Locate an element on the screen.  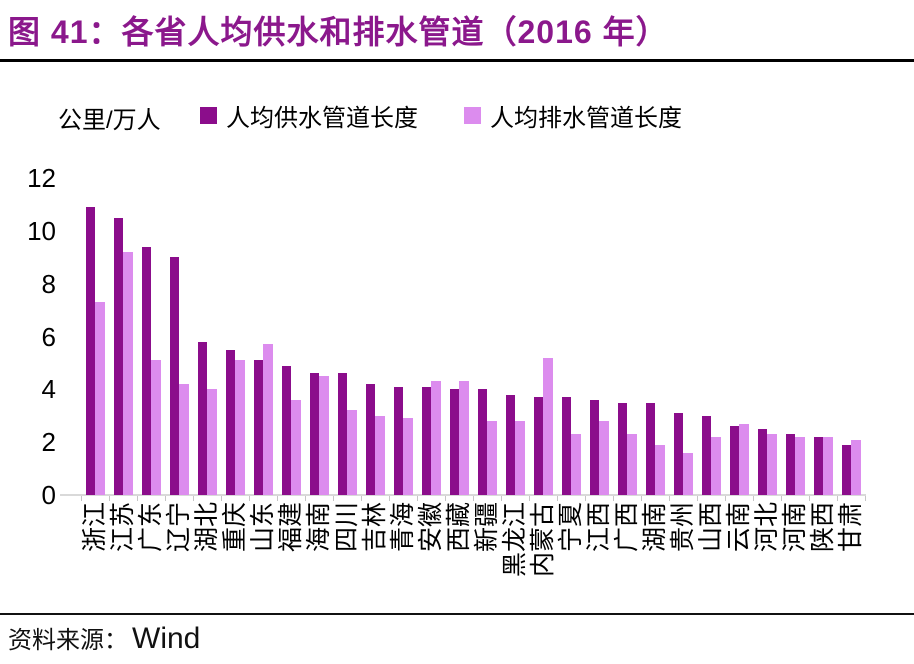
x-category-label-text: 内蒙古 is located at coordinates (543, 540).